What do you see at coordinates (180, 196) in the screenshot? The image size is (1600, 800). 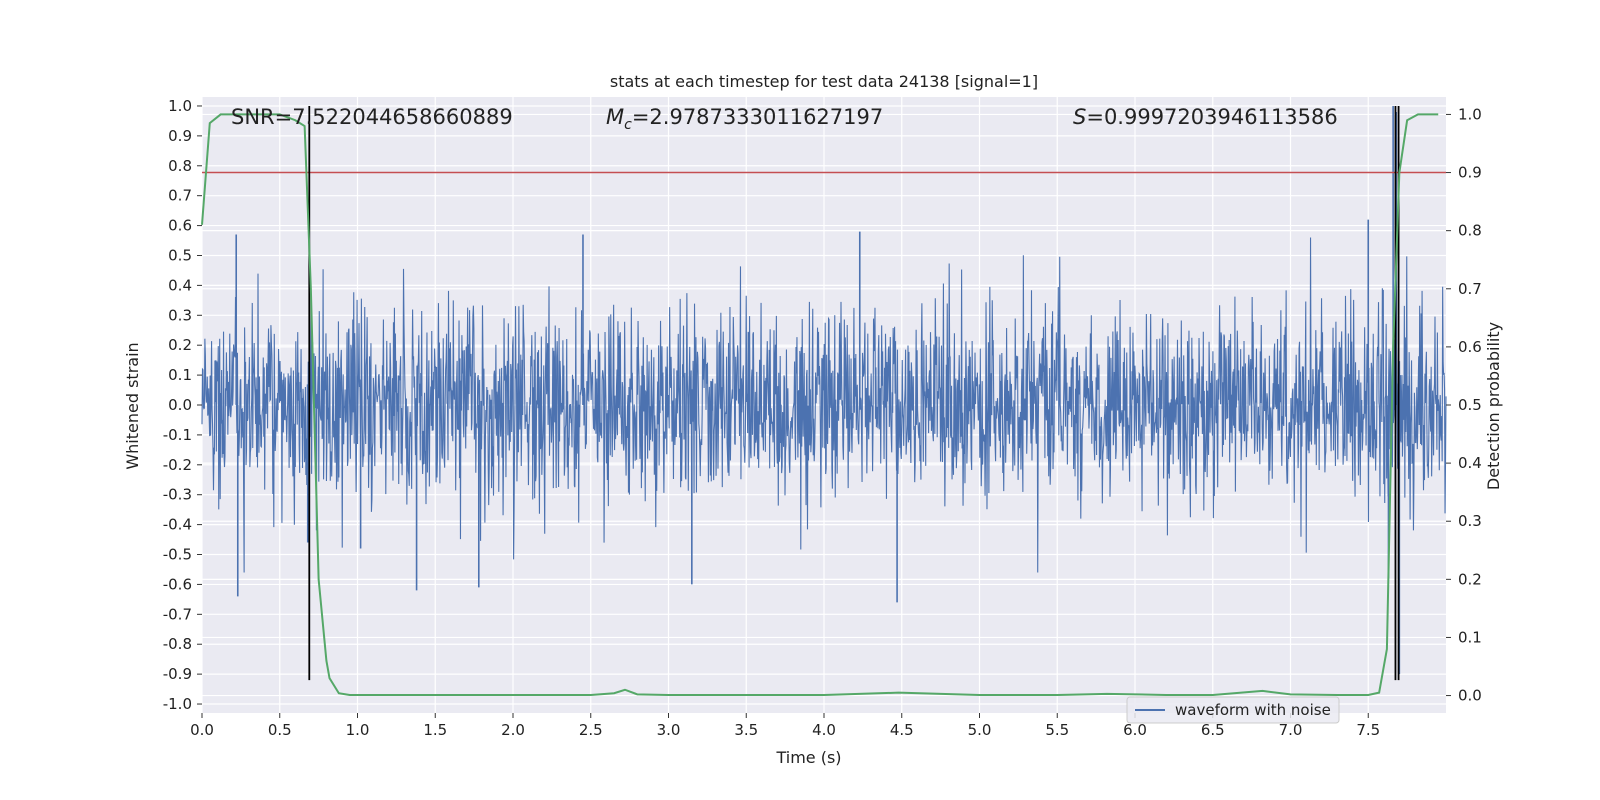 I see `y-tick-label: 0.7` at bounding box center [180, 196].